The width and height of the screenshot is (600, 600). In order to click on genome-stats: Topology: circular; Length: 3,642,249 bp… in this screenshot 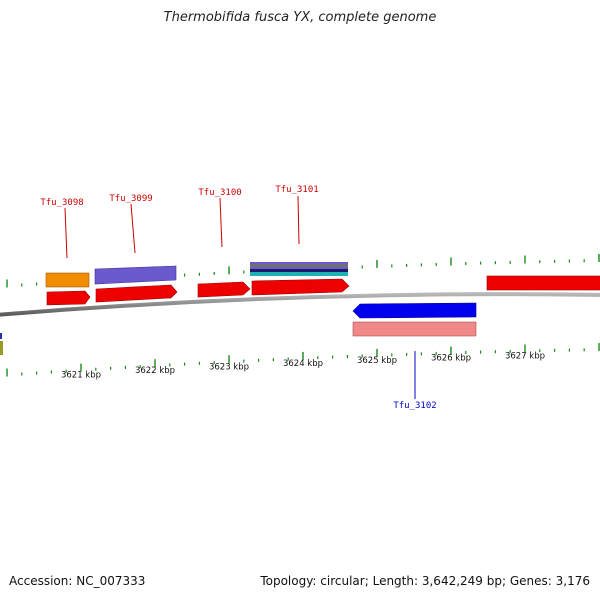, I will do `click(425, 581)`.